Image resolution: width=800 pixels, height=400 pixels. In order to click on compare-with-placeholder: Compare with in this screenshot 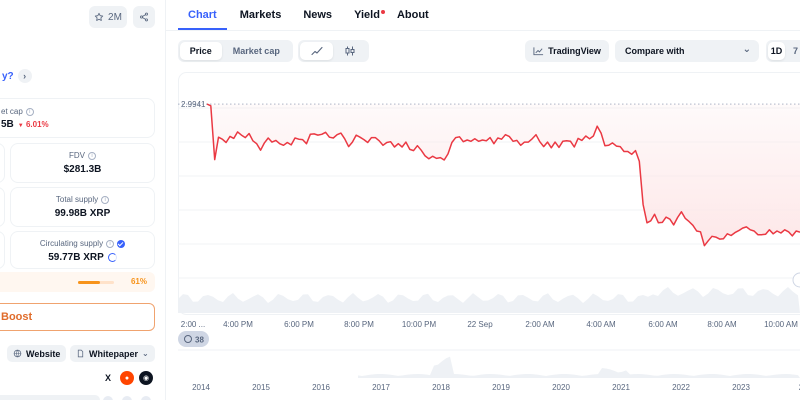, I will do `click(655, 51)`.